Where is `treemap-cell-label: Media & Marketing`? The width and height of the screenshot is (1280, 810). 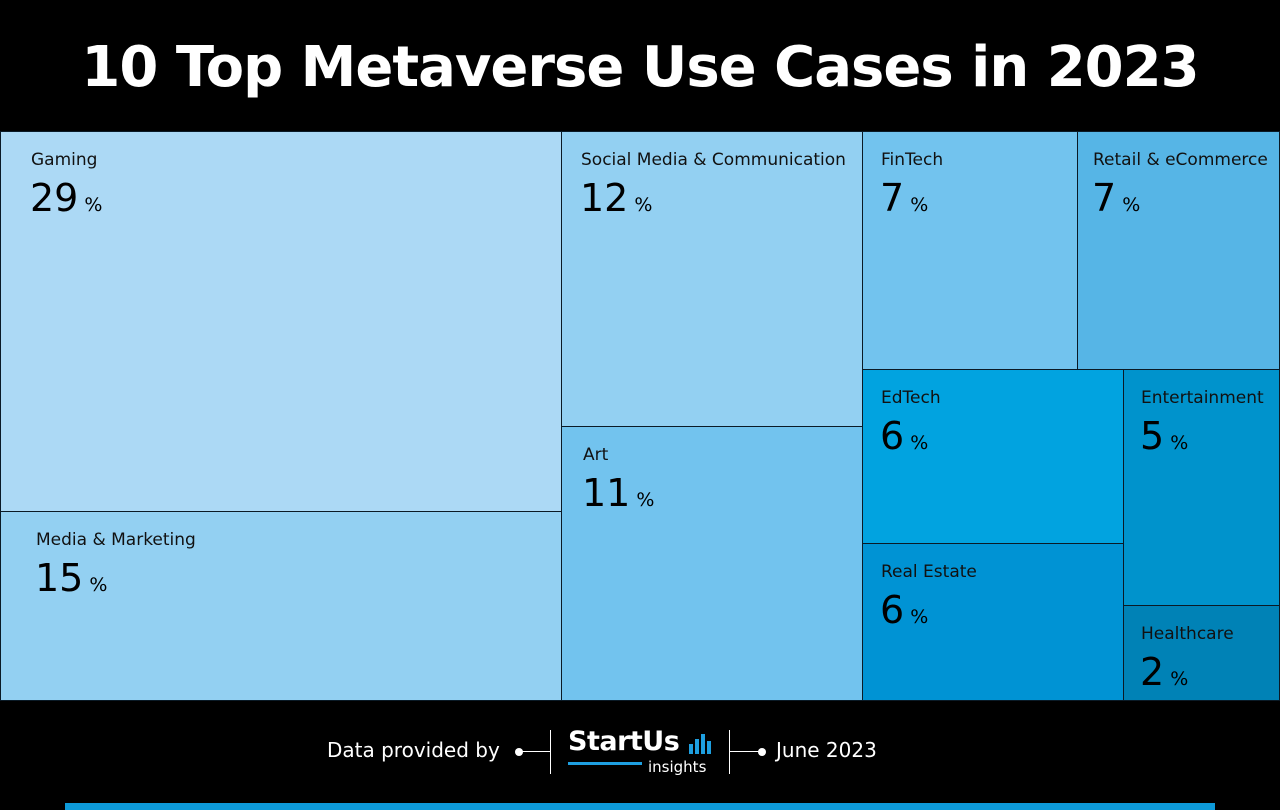
treemap-cell-label: Media & Marketing is located at coordinates (116, 540).